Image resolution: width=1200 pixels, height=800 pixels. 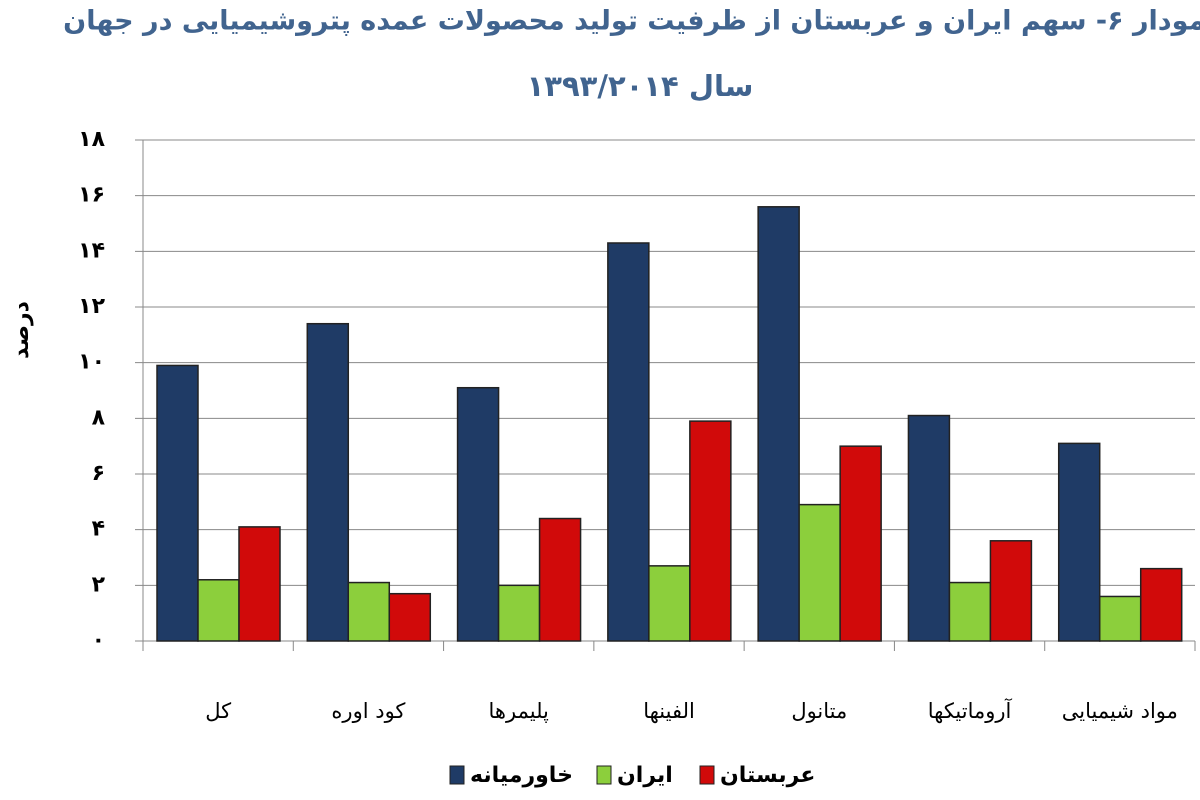 I want to click on y-tick-label: ۱۰, so click(x=91, y=362).